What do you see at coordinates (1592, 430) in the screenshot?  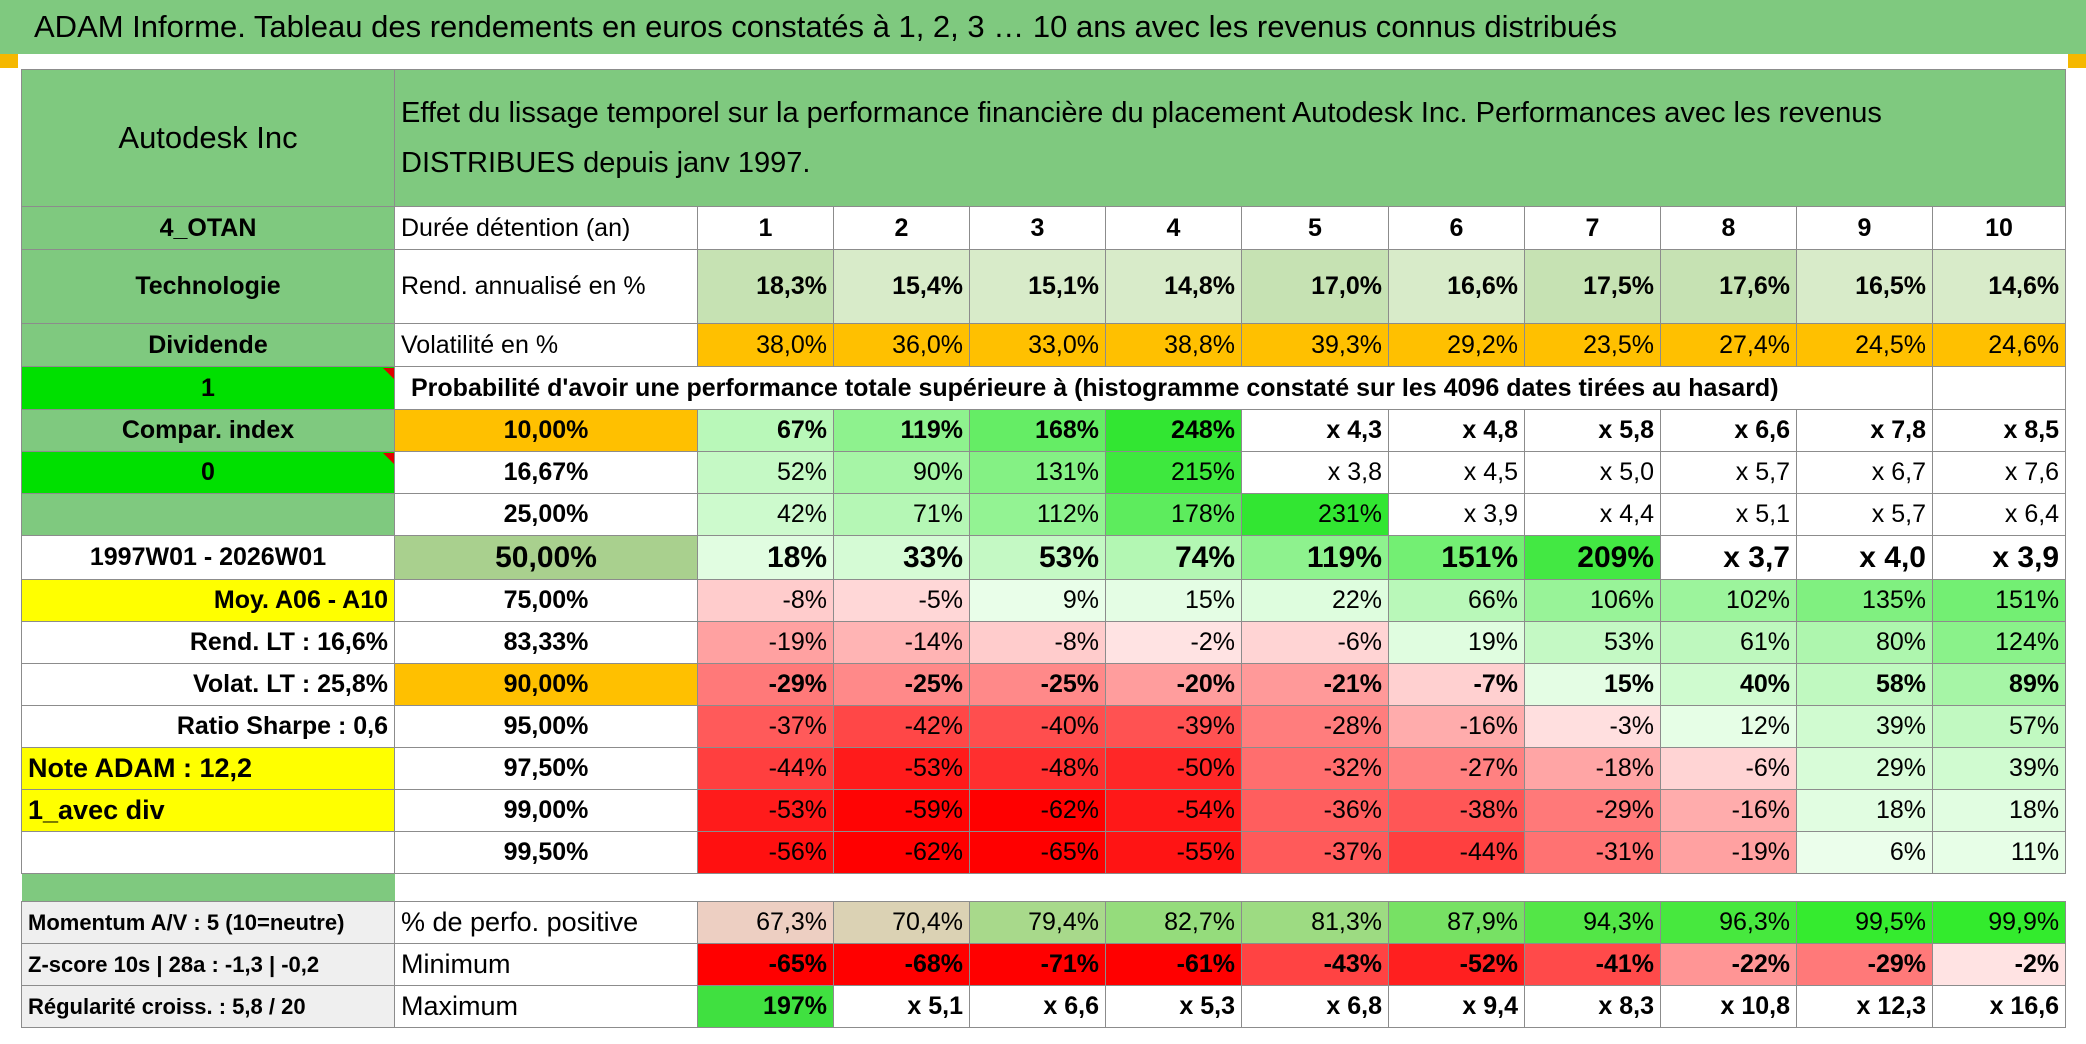 I see `quantile-cell: x 5,8` at bounding box center [1592, 430].